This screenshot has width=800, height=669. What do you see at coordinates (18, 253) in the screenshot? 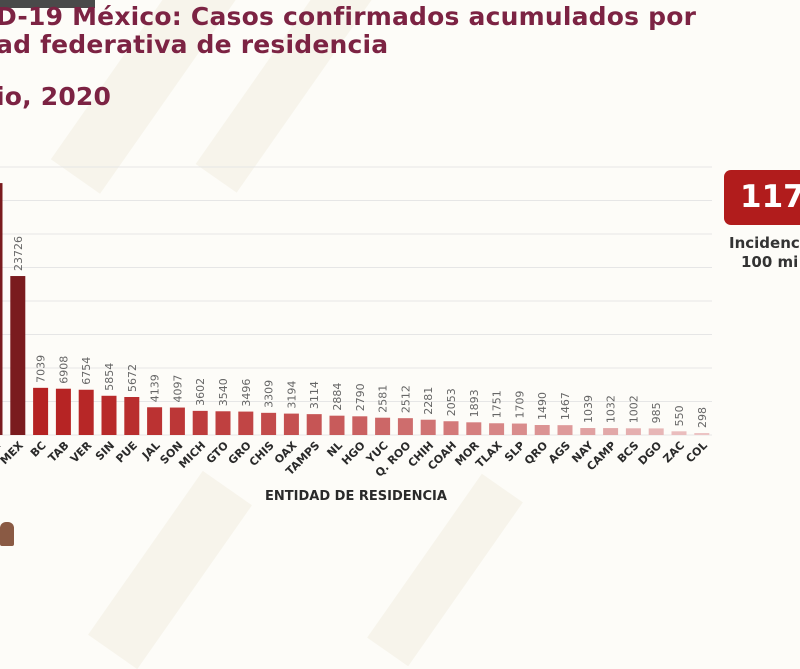
I see `data-label: 23726` at bounding box center [18, 253].